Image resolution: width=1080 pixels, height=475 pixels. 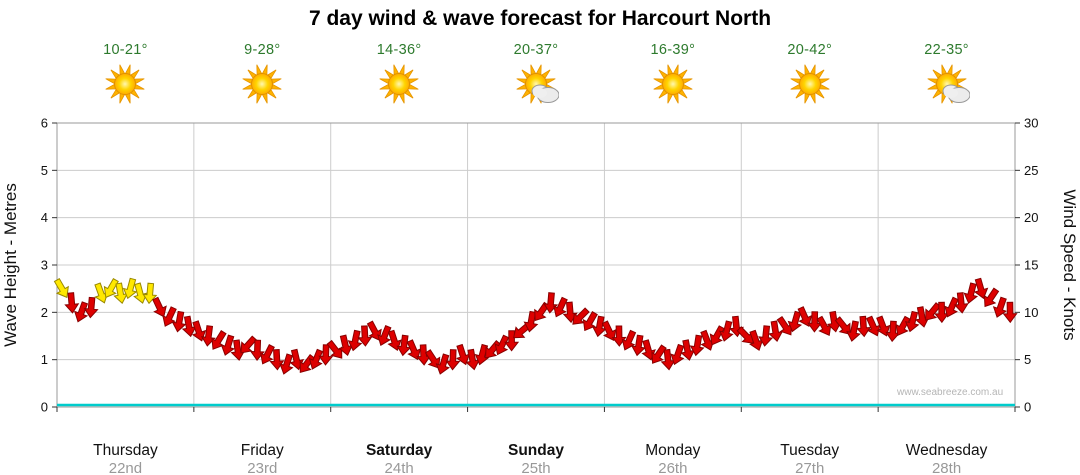 What do you see at coordinates (10, 265) in the screenshot?
I see `left-axis-label: Wave Height - Metres` at bounding box center [10, 265].